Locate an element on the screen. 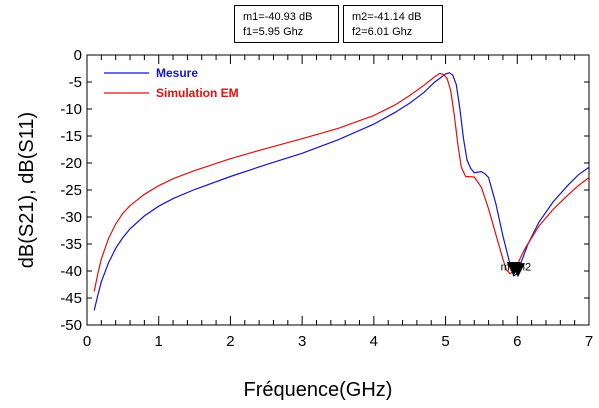  y-axis-label: dB(S21), dB(S11) is located at coordinates (27, 190).